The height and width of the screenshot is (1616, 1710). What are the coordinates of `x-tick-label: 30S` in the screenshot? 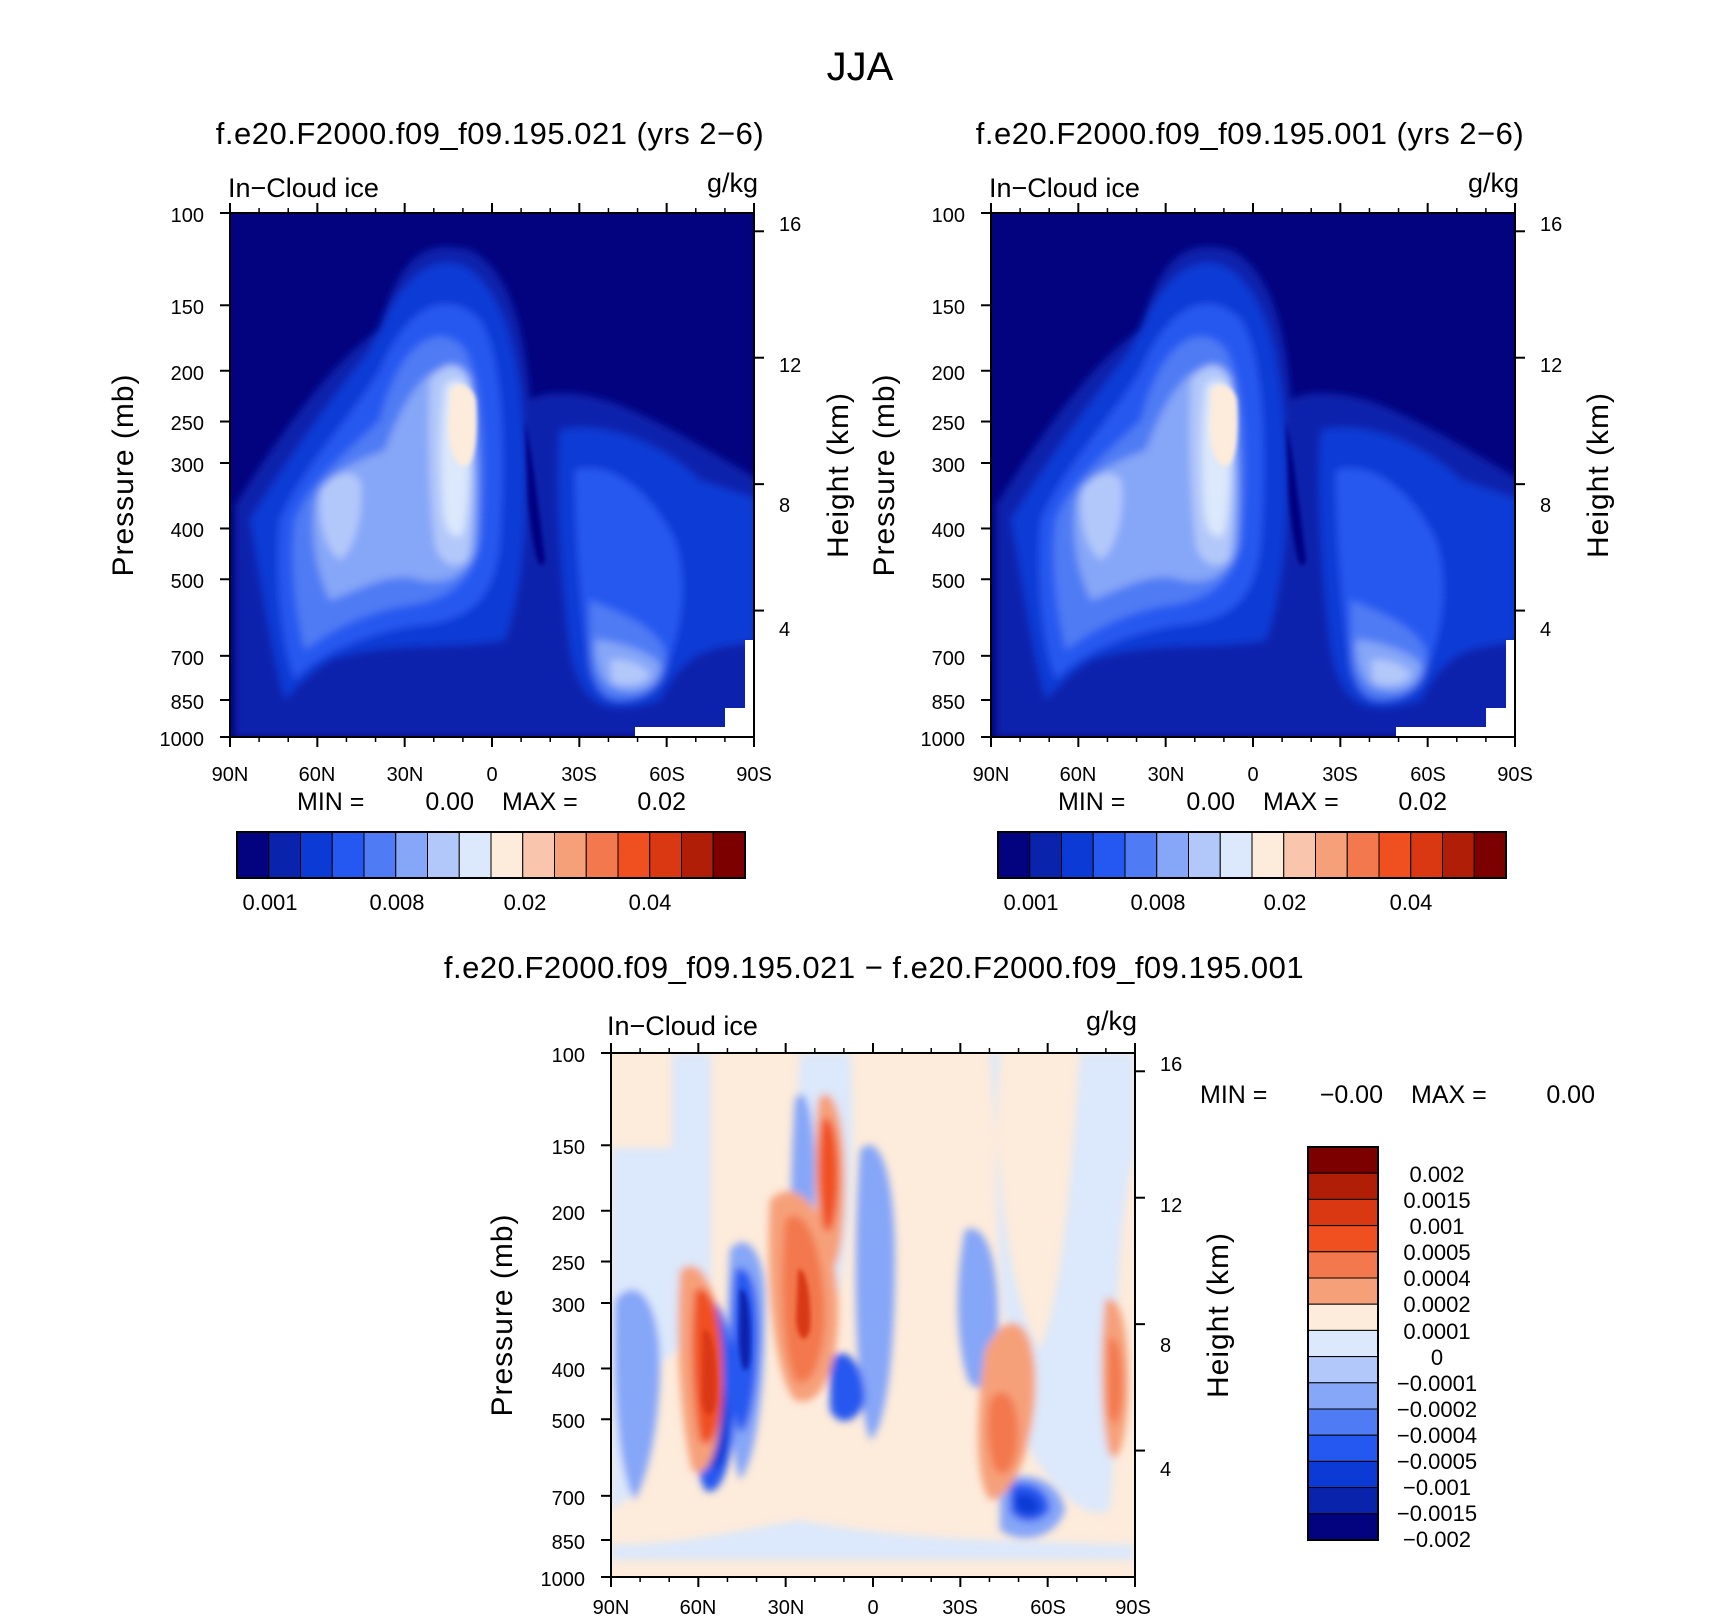 It's located at (960, 1606).